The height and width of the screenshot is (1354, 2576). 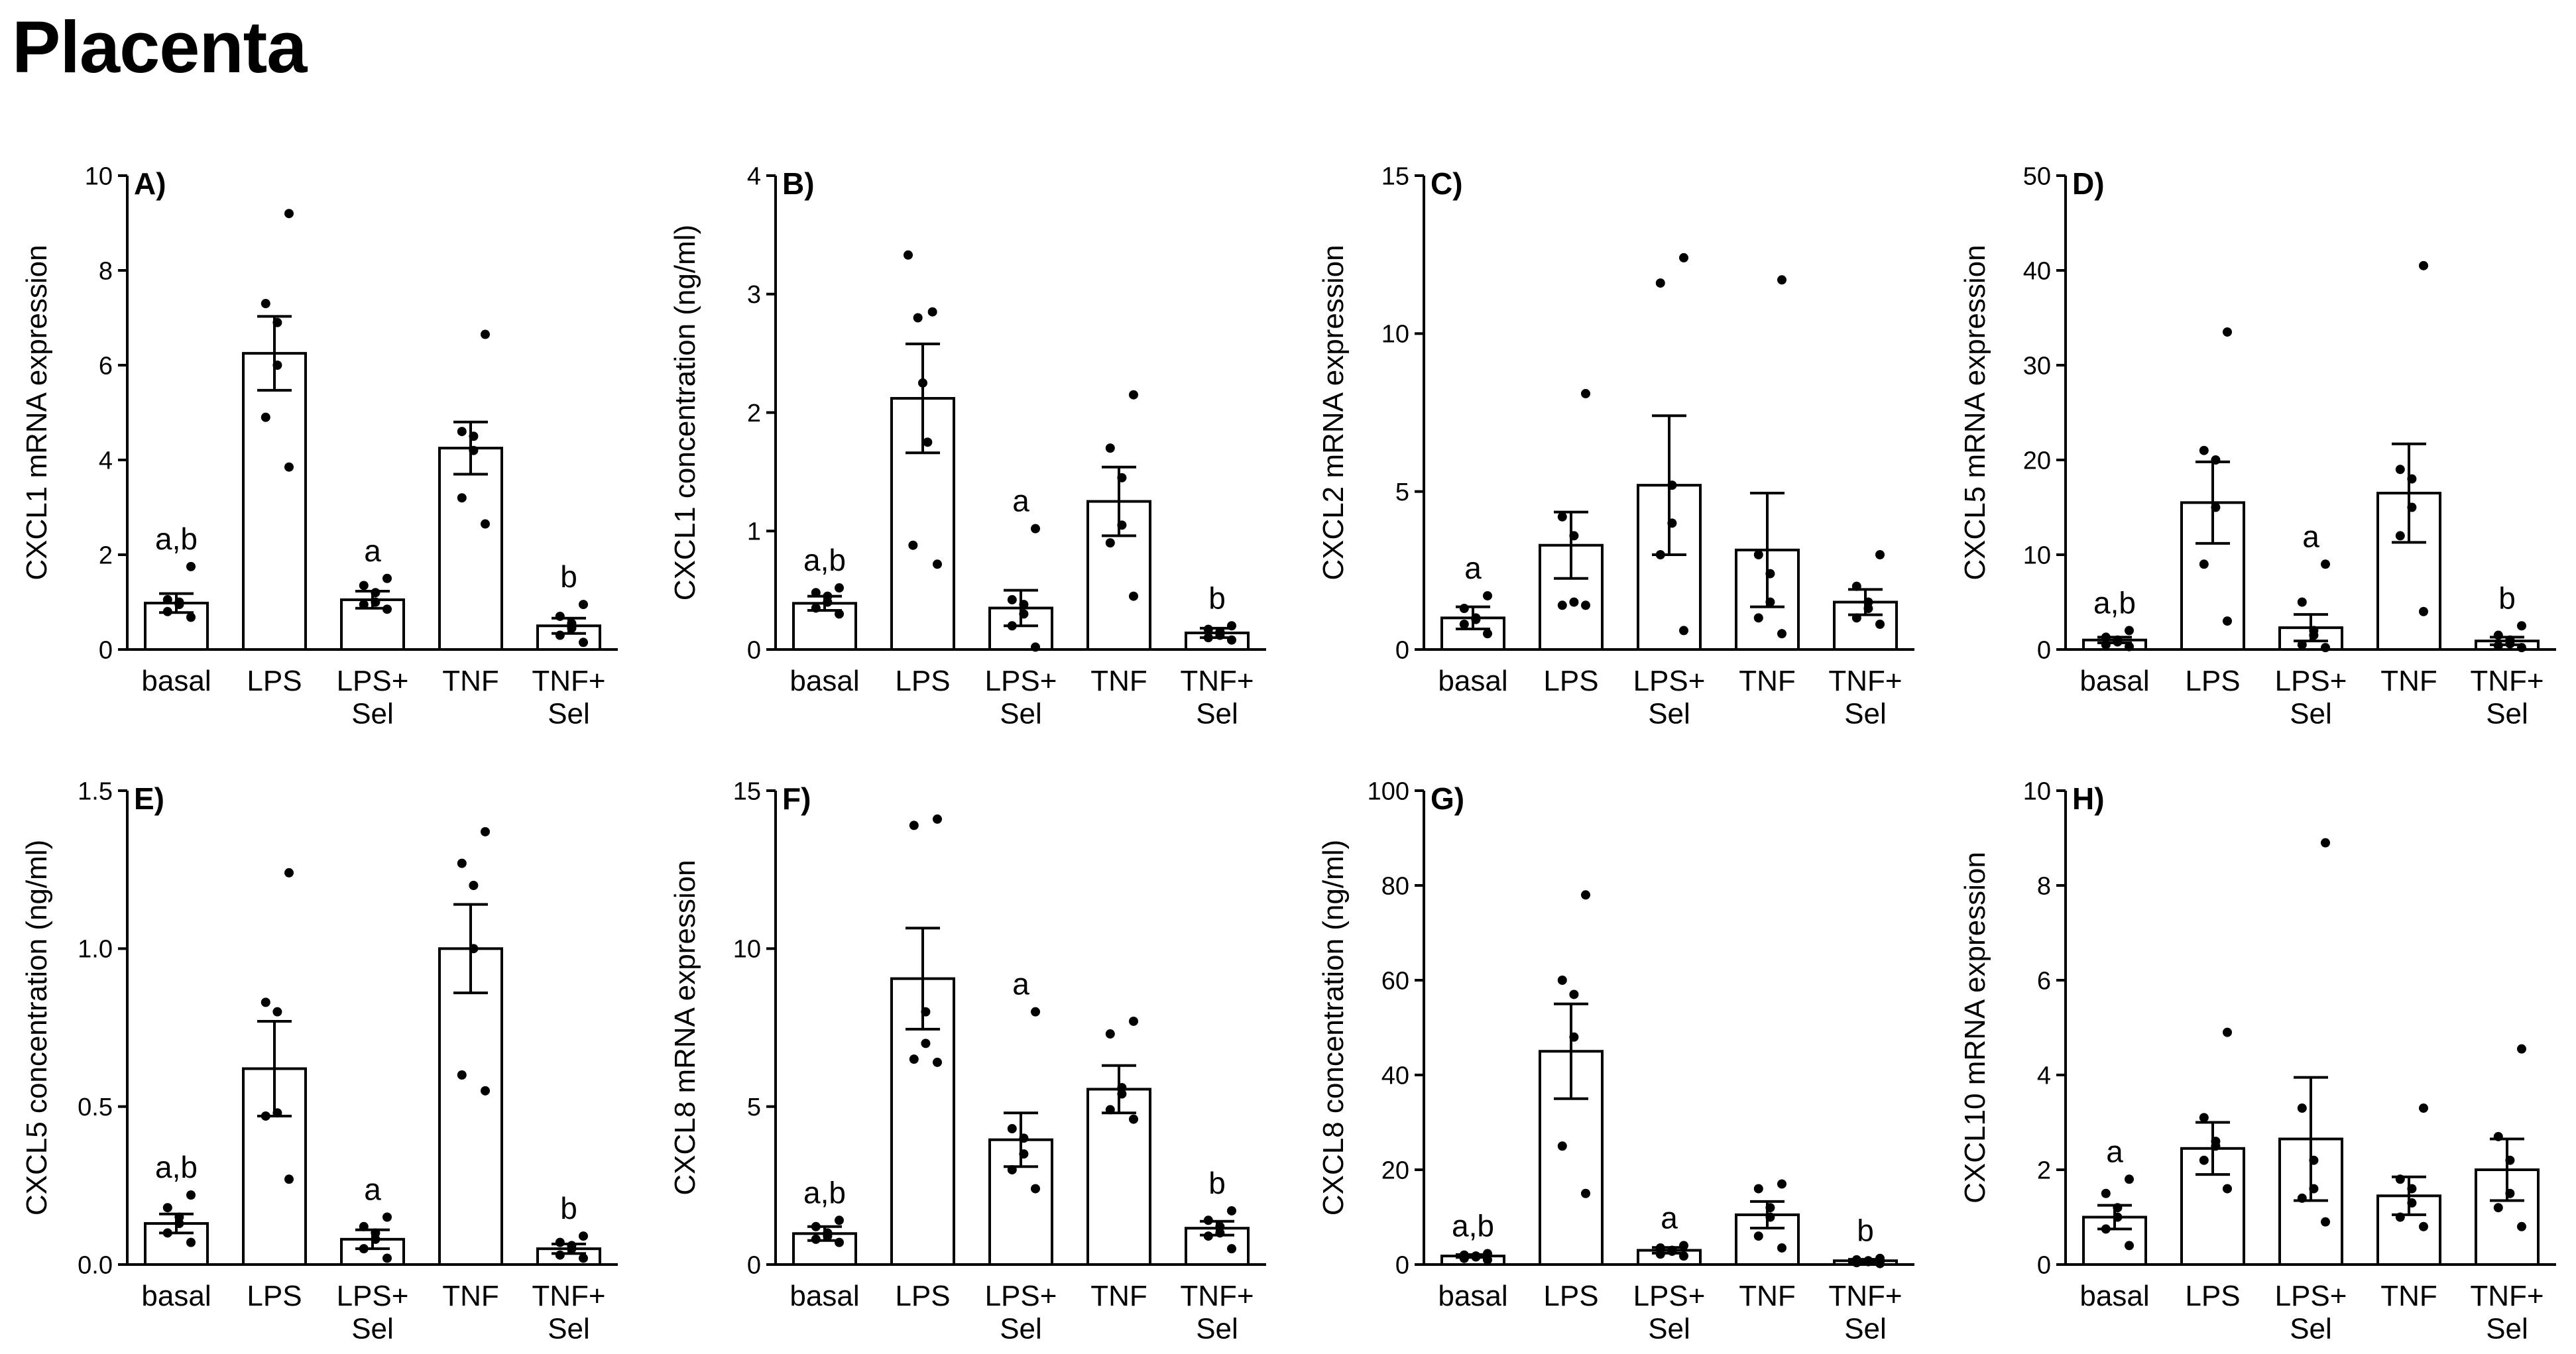 What do you see at coordinates (1118, 1177) in the screenshot?
I see `bar` at bounding box center [1118, 1177].